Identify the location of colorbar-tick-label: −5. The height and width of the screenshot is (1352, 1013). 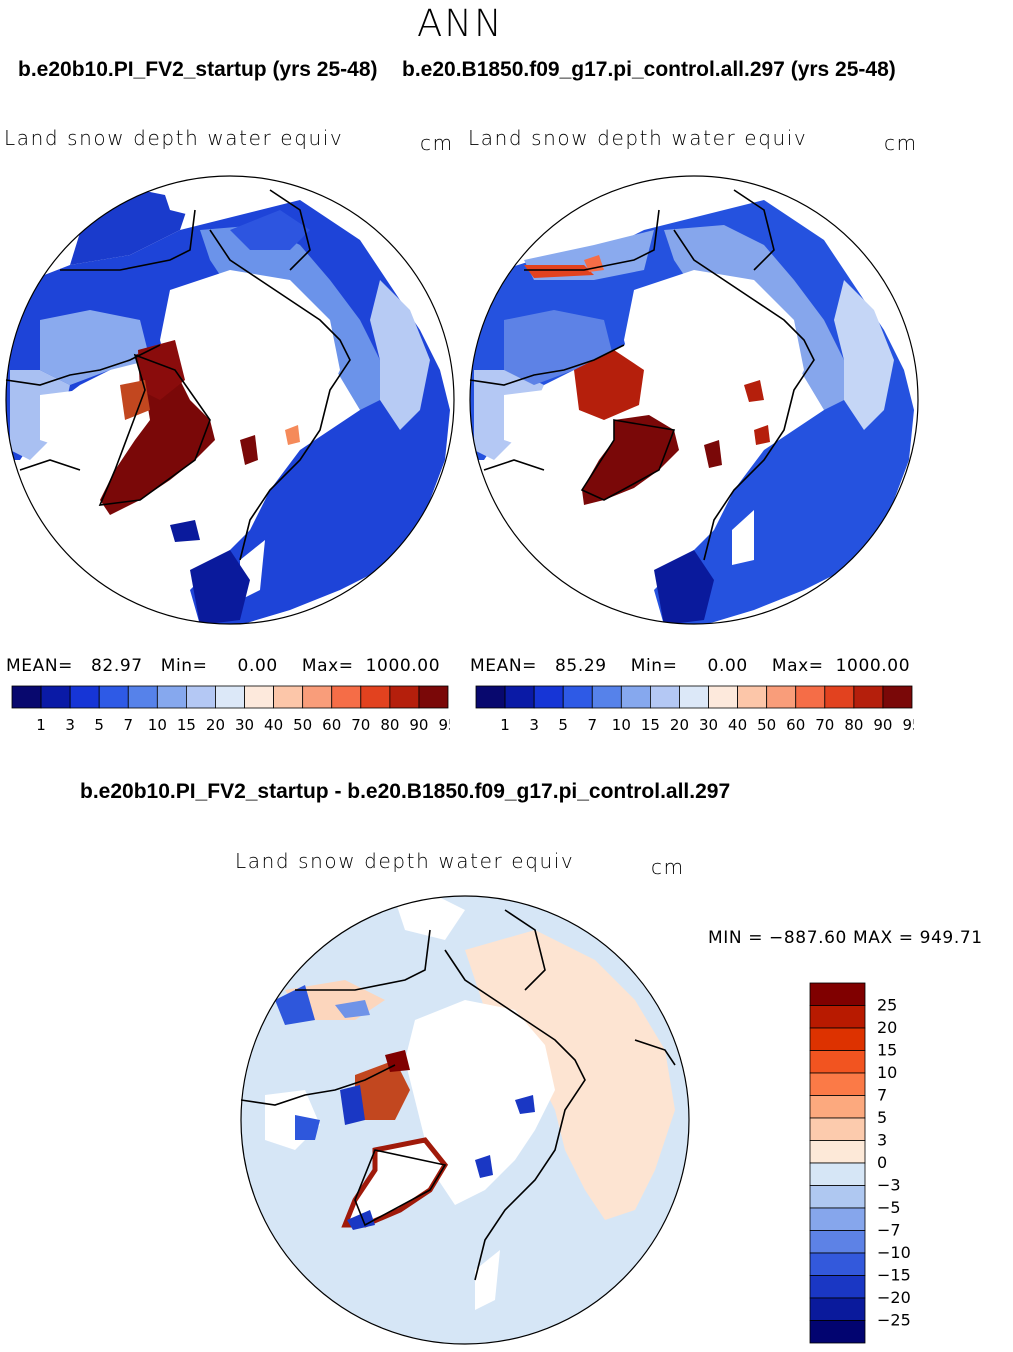
(889, 1207).